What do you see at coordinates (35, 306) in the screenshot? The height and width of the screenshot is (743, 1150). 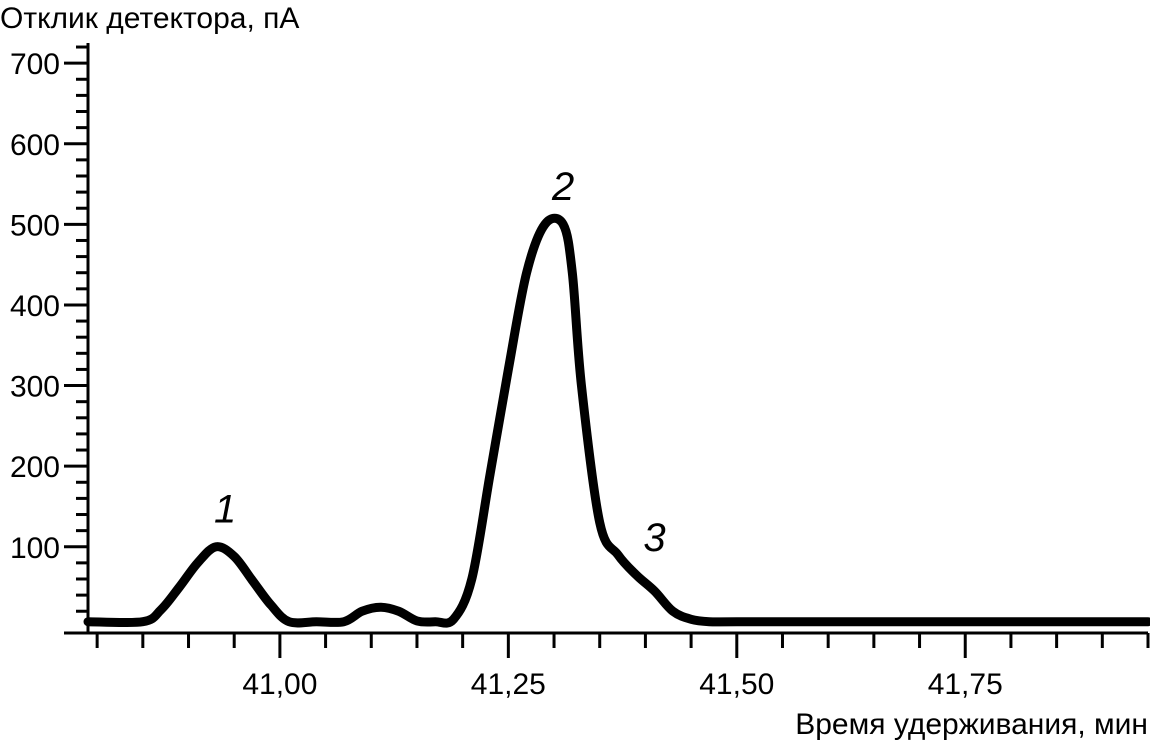 I see `y-tick-label: 400` at bounding box center [35, 306].